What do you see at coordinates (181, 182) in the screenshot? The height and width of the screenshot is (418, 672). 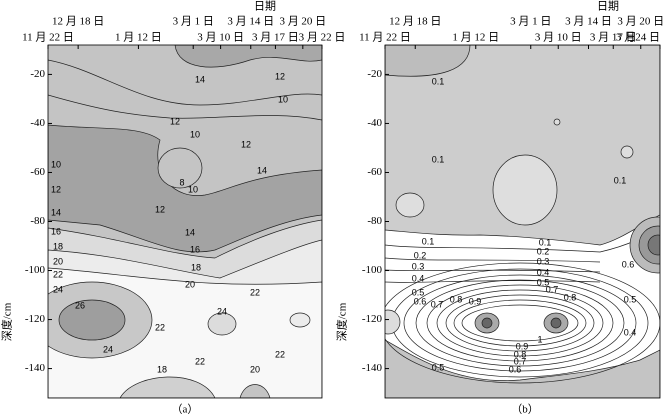 I see `contour-label: 8` at bounding box center [181, 182].